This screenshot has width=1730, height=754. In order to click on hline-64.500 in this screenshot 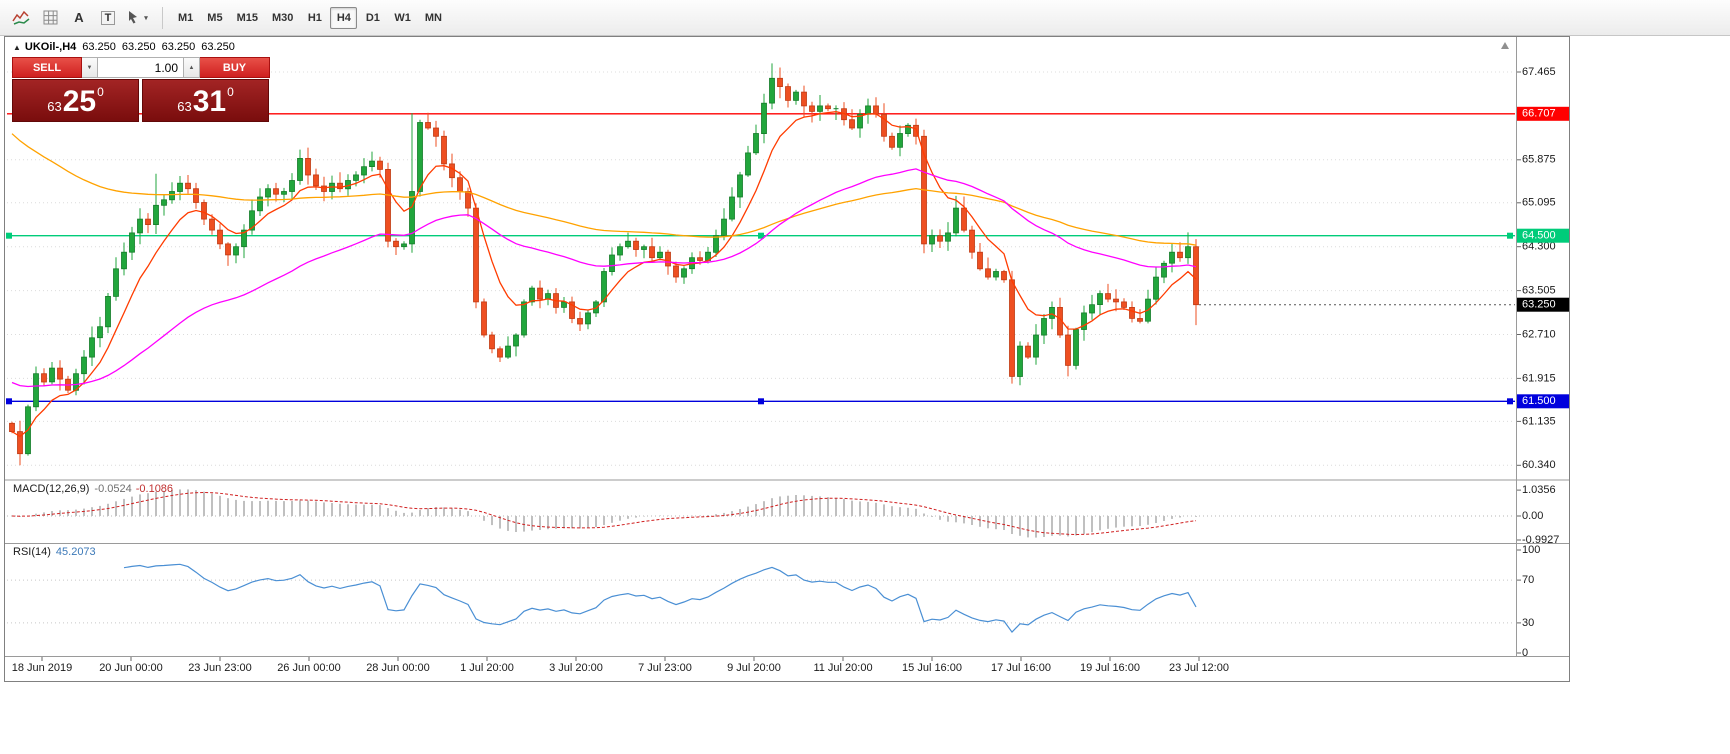, I will do `click(760, 235)`.